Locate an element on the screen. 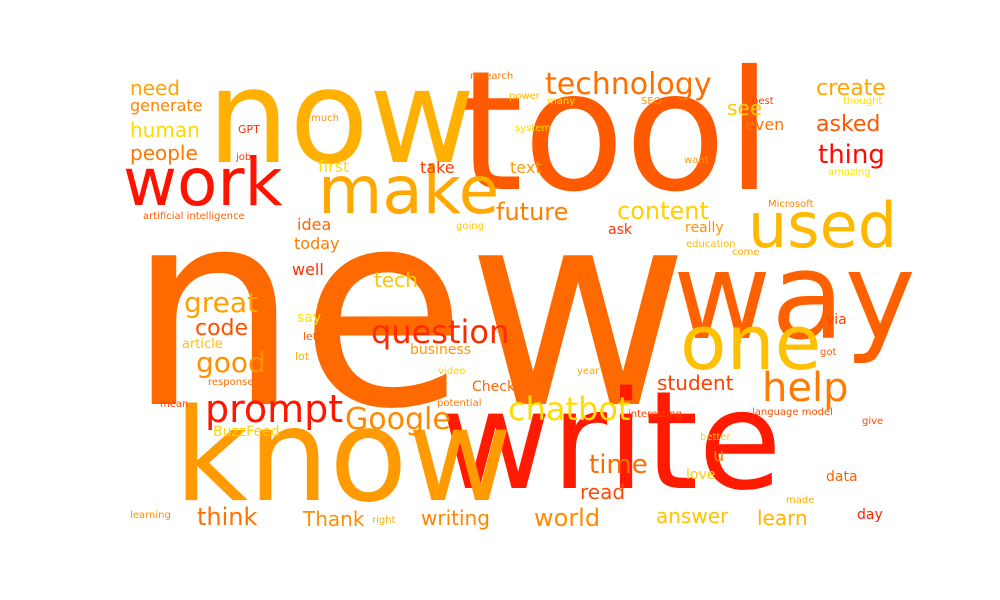 Image resolution: width=1000 pixels, height=600 pixels. word-come: come is located at coordinates (746, 252).